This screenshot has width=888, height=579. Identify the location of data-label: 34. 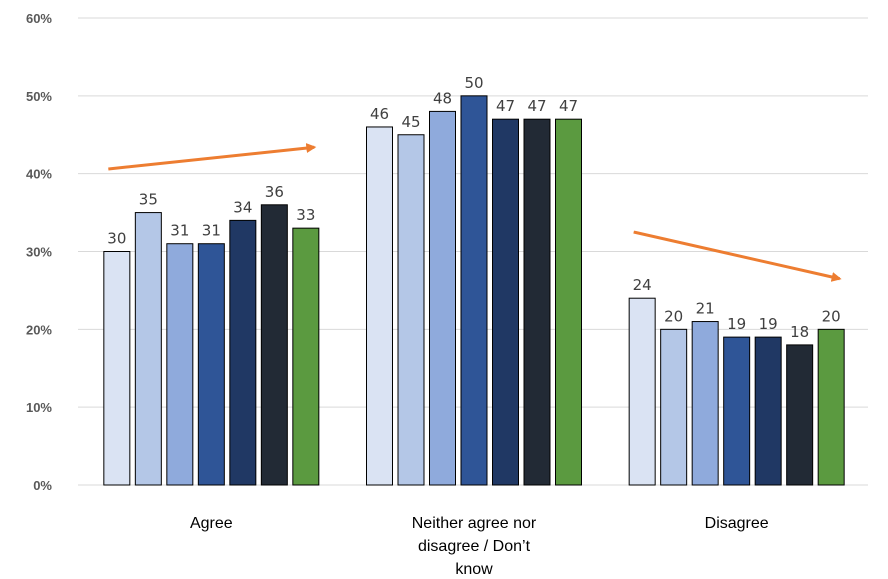
(242, 207).